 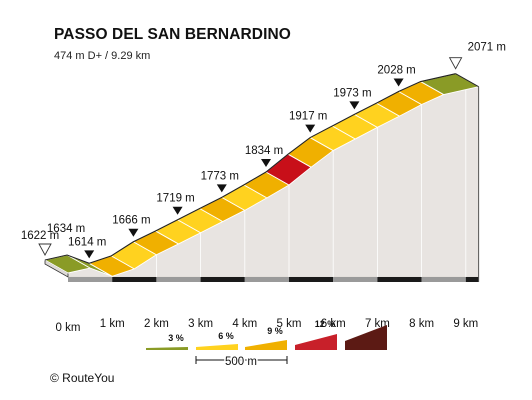 What do you see at coordinates (465, 324) in the screenshot?
I see `km-tick-label: 9 km` at bounding box center [465, 324].